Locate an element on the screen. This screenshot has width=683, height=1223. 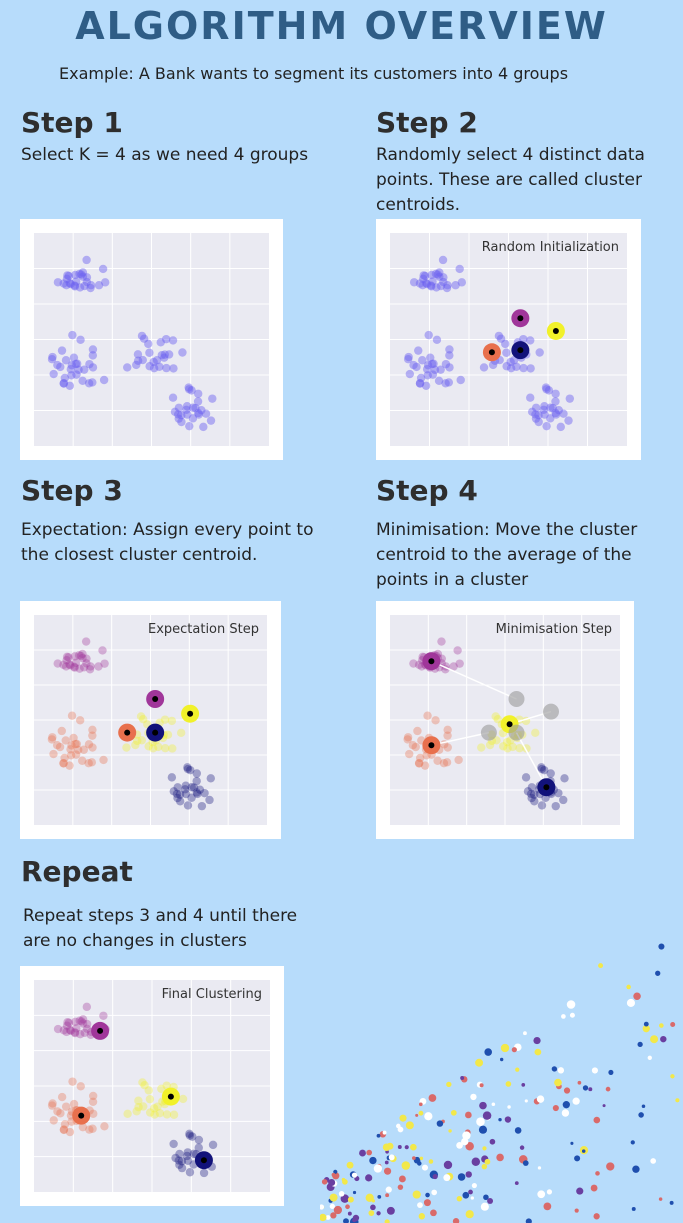
centroid-purple-core is located at coordinates (520, 318).